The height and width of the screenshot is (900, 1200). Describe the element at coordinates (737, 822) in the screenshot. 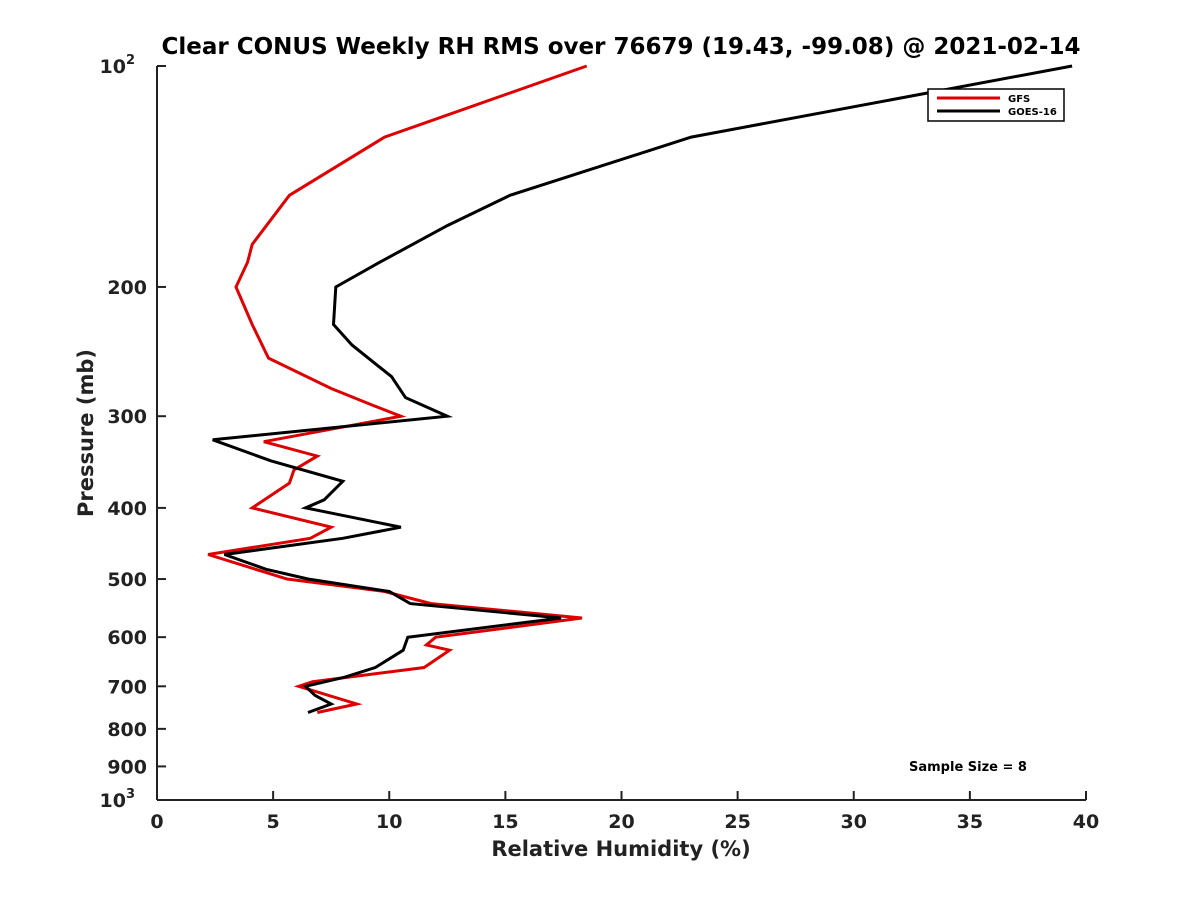

I see `x-tick-label: 25` at that location.